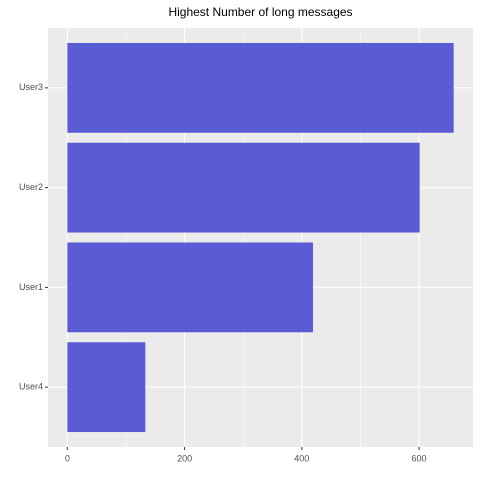 The image size is (480, 480). I want to click on y-tick-label: User2, so click(31, 187).